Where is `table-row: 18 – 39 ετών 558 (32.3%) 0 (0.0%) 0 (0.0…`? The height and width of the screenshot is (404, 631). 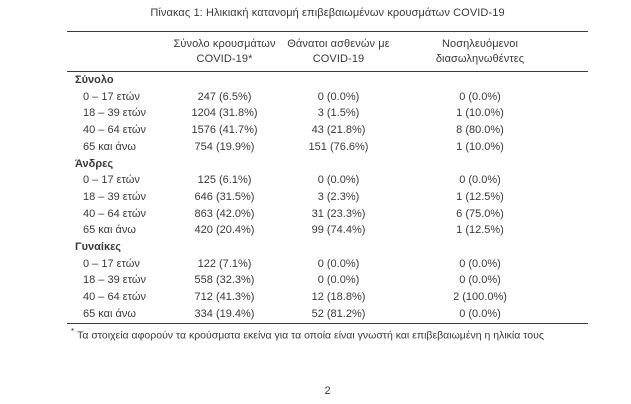 table-row: 18 – 39 ετών 558 (32.3%) 0 (0.0%) 0 (0.0… is located at coordinates (327, 280).